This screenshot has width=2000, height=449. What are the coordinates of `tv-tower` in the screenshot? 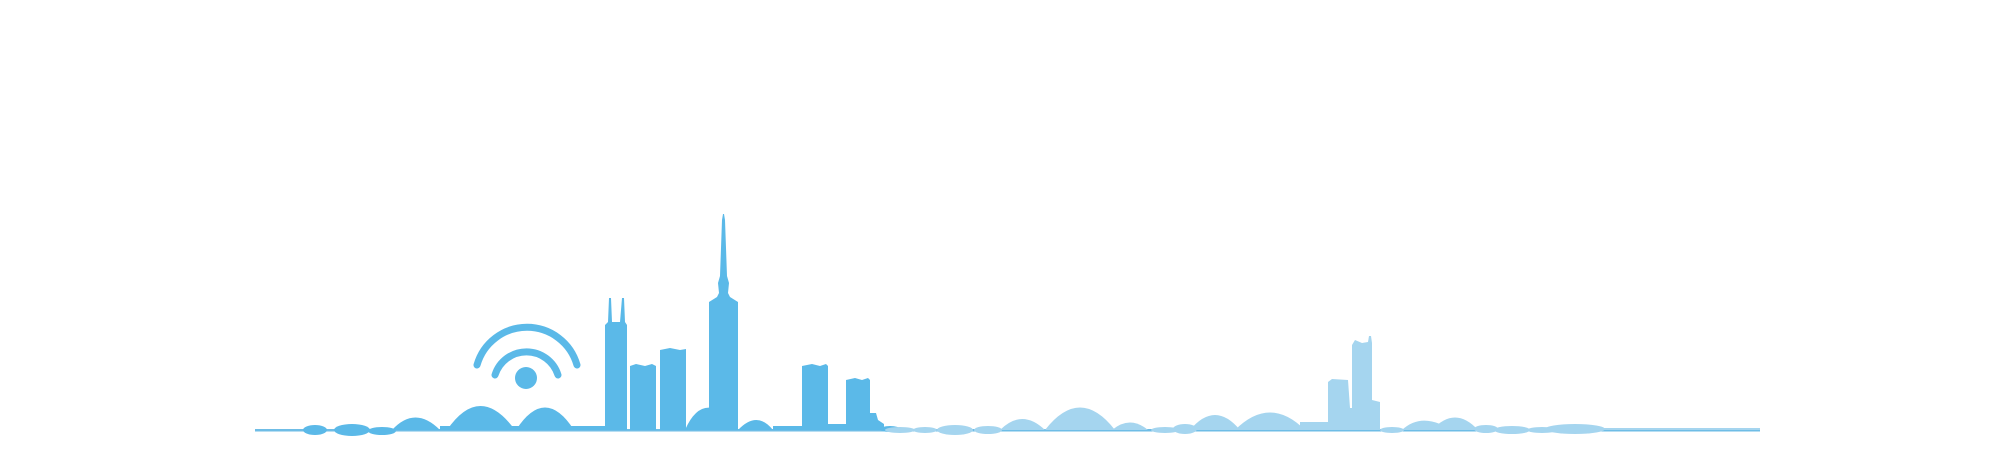 It's located at (723, 322).